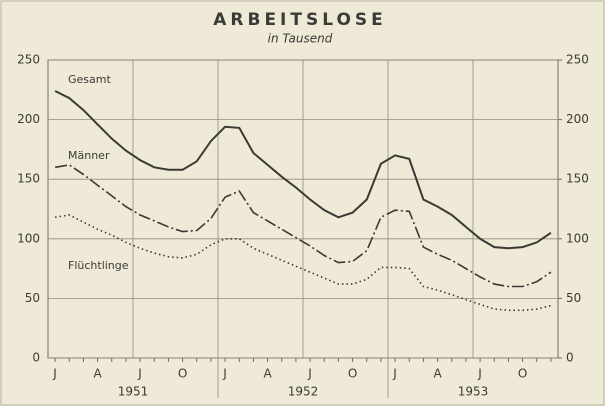 This screenshot has height=406, width=605. What do you see at coordinates (570, 358) in the screenshot?
I see `y2-tick-label: 0` at bounding box center [570, 358].